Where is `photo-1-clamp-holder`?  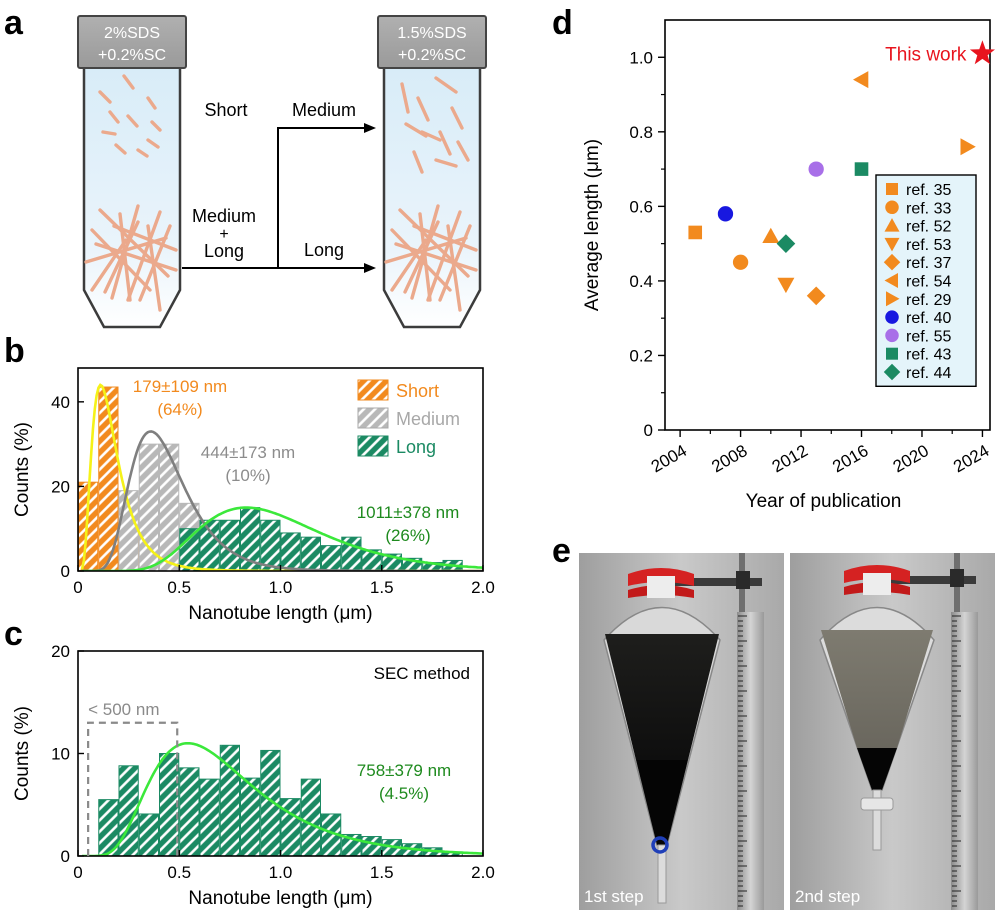 photo-1-clamp-holder is located at coordinates (743, 580).